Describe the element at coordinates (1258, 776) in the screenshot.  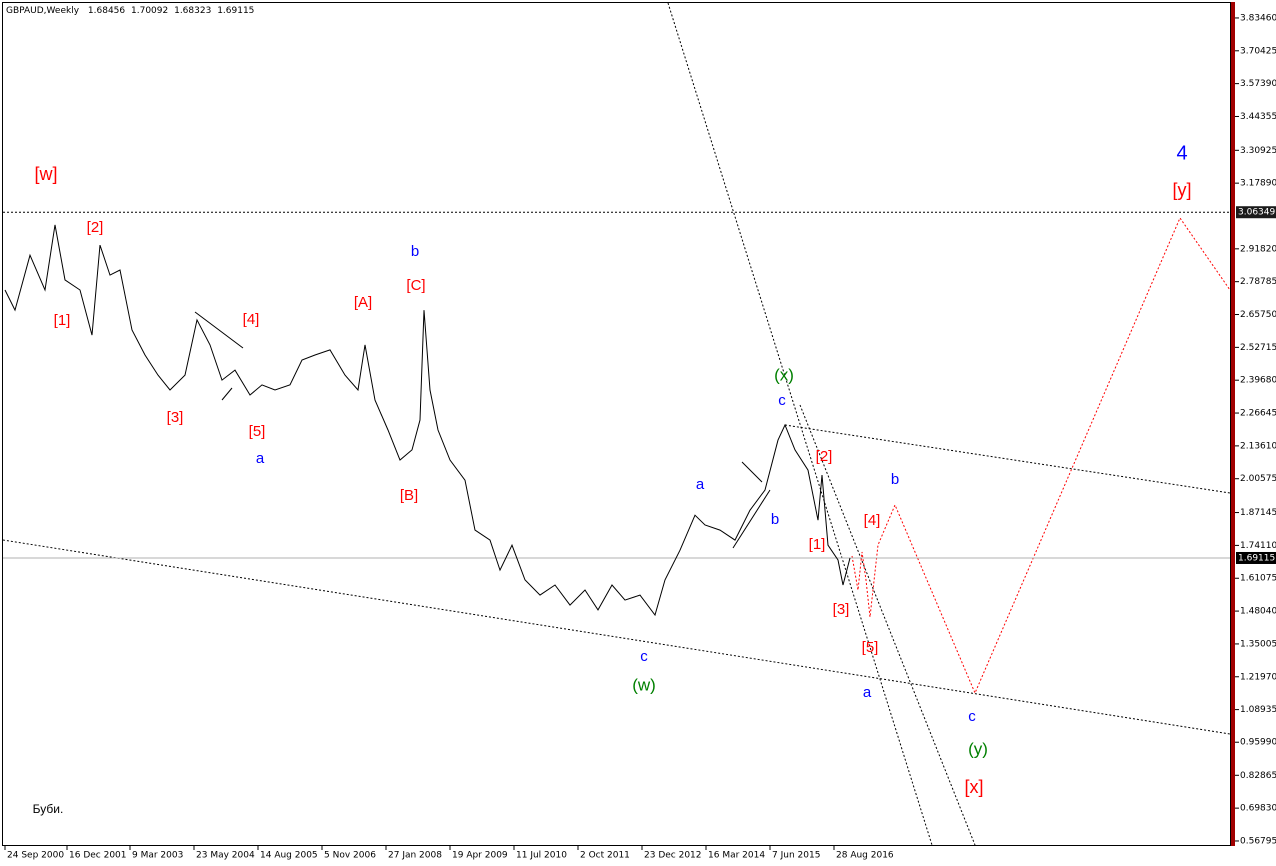
I see `y-tick-label: 0.82865` at that location.